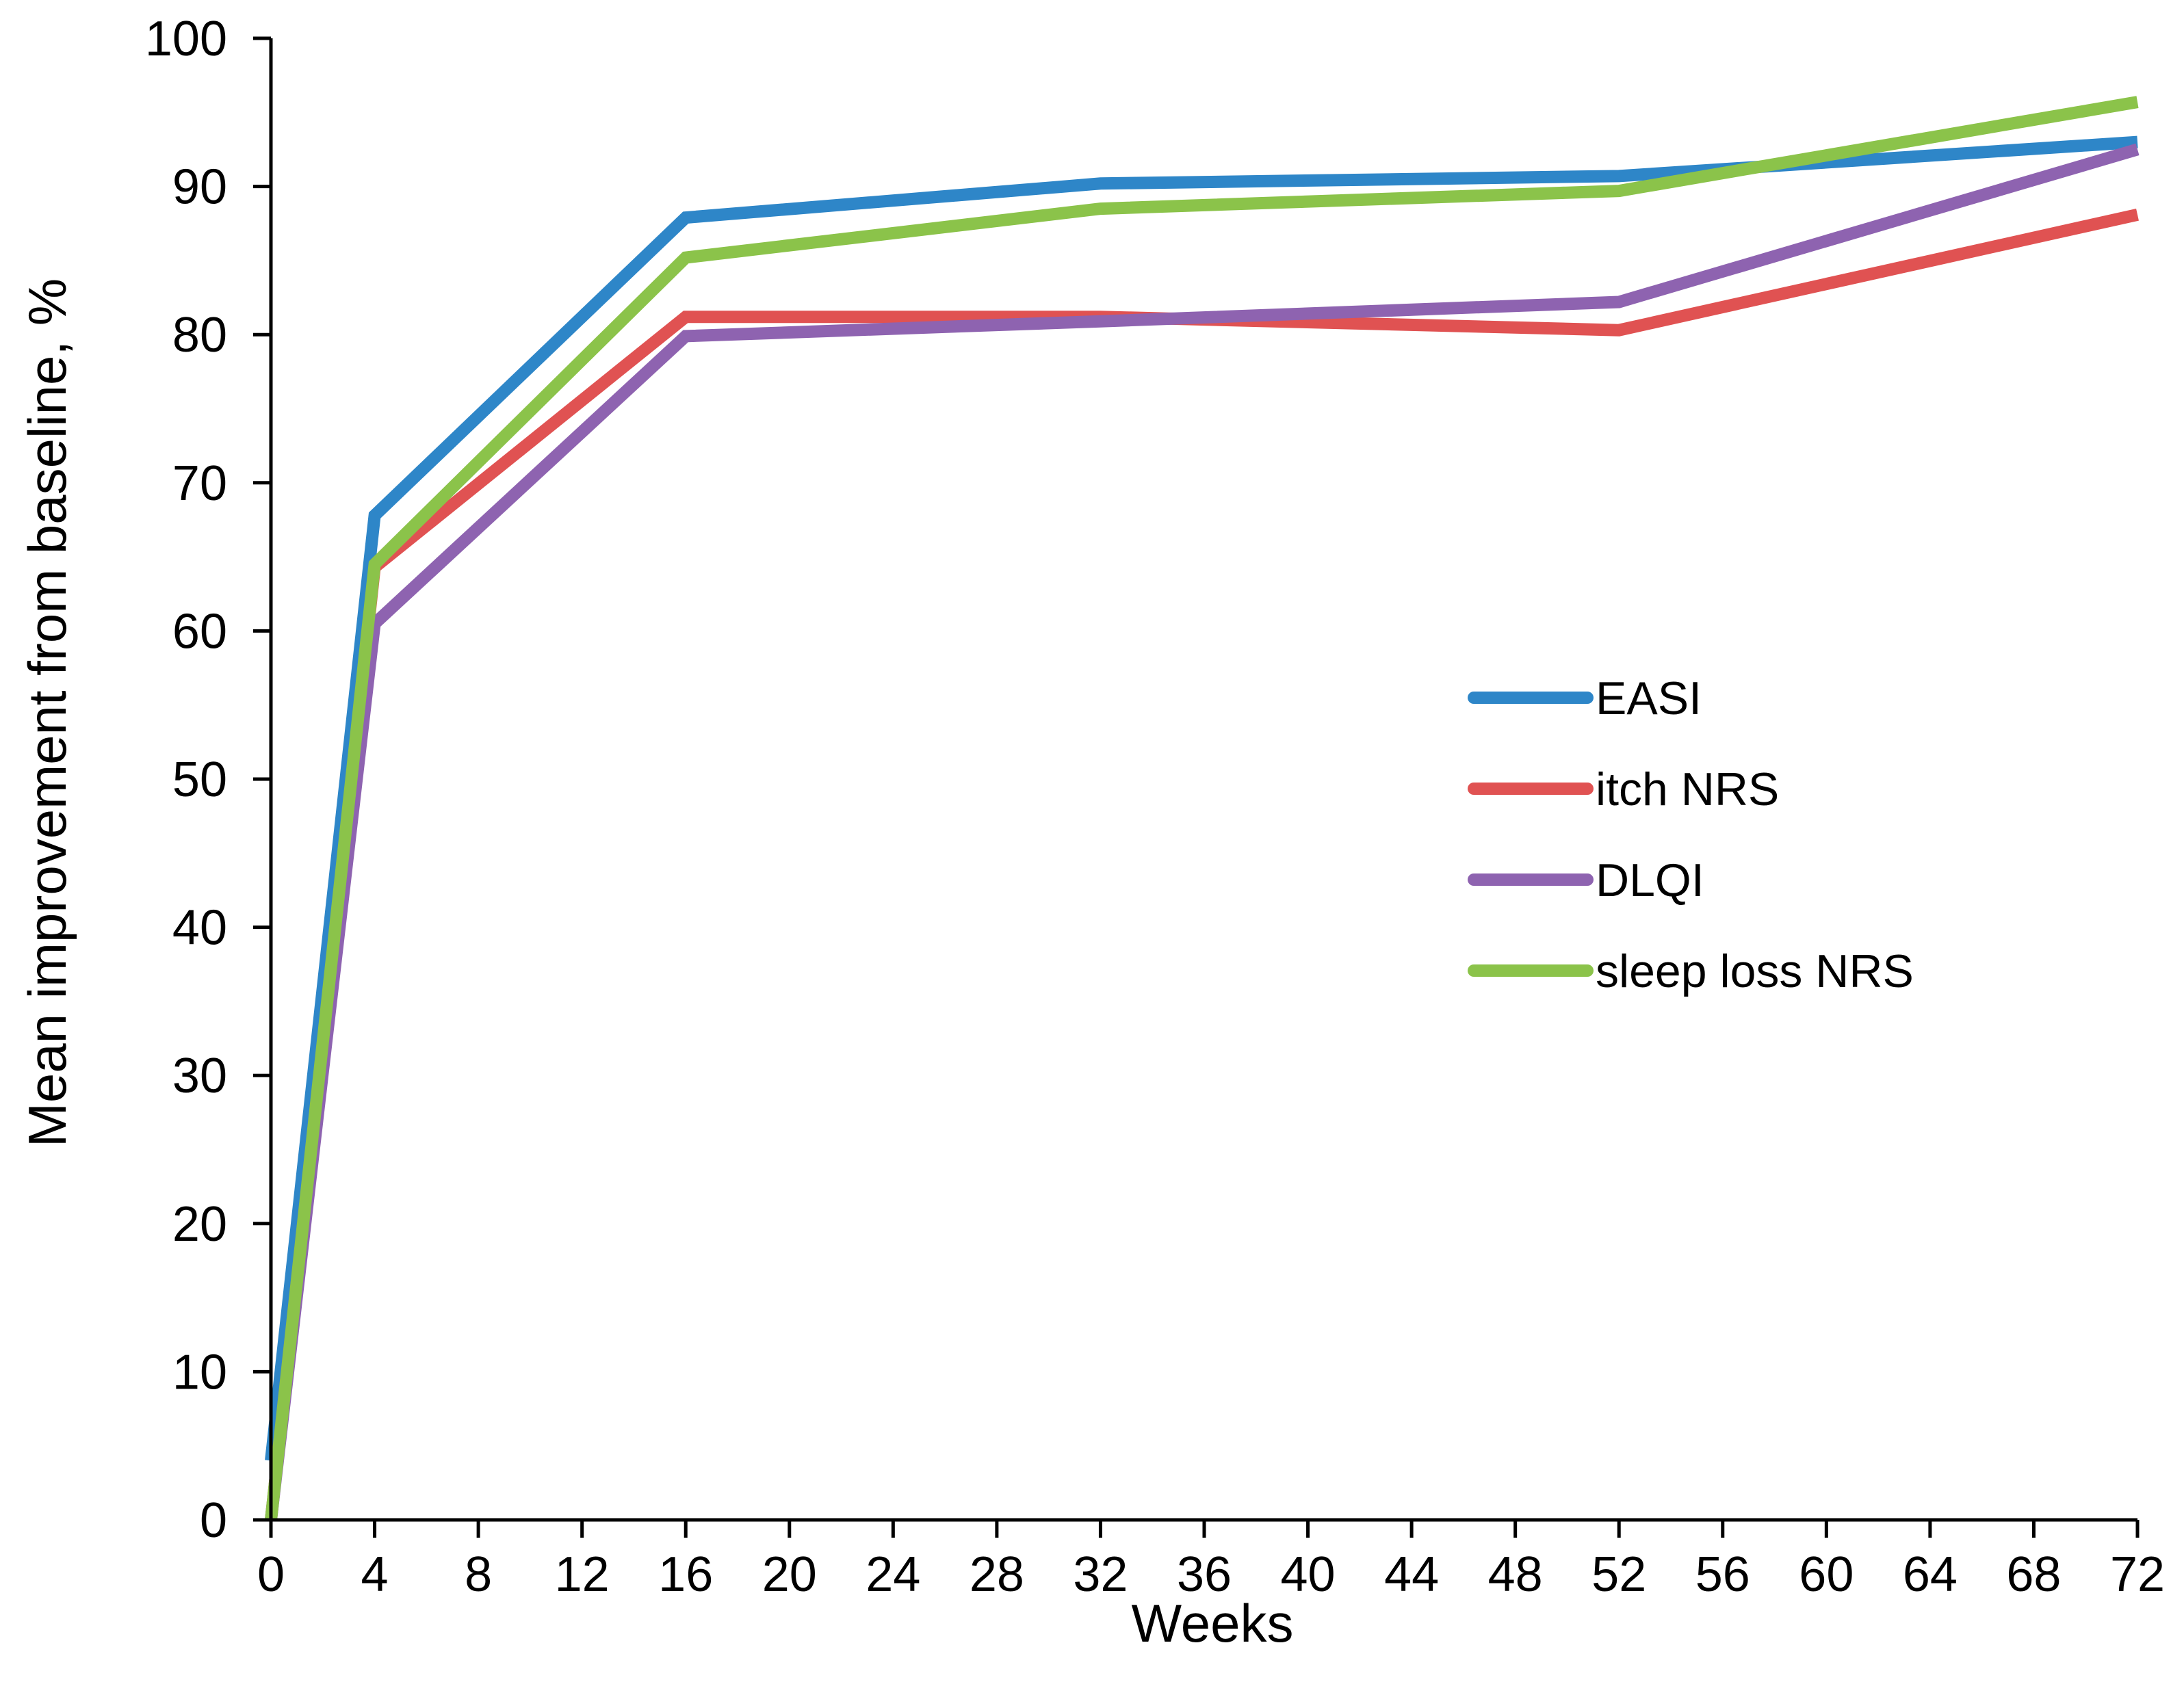  Describe the element at coordinates (199, 929) in the screenshot. I see `y-tick-label: 40` at that location.